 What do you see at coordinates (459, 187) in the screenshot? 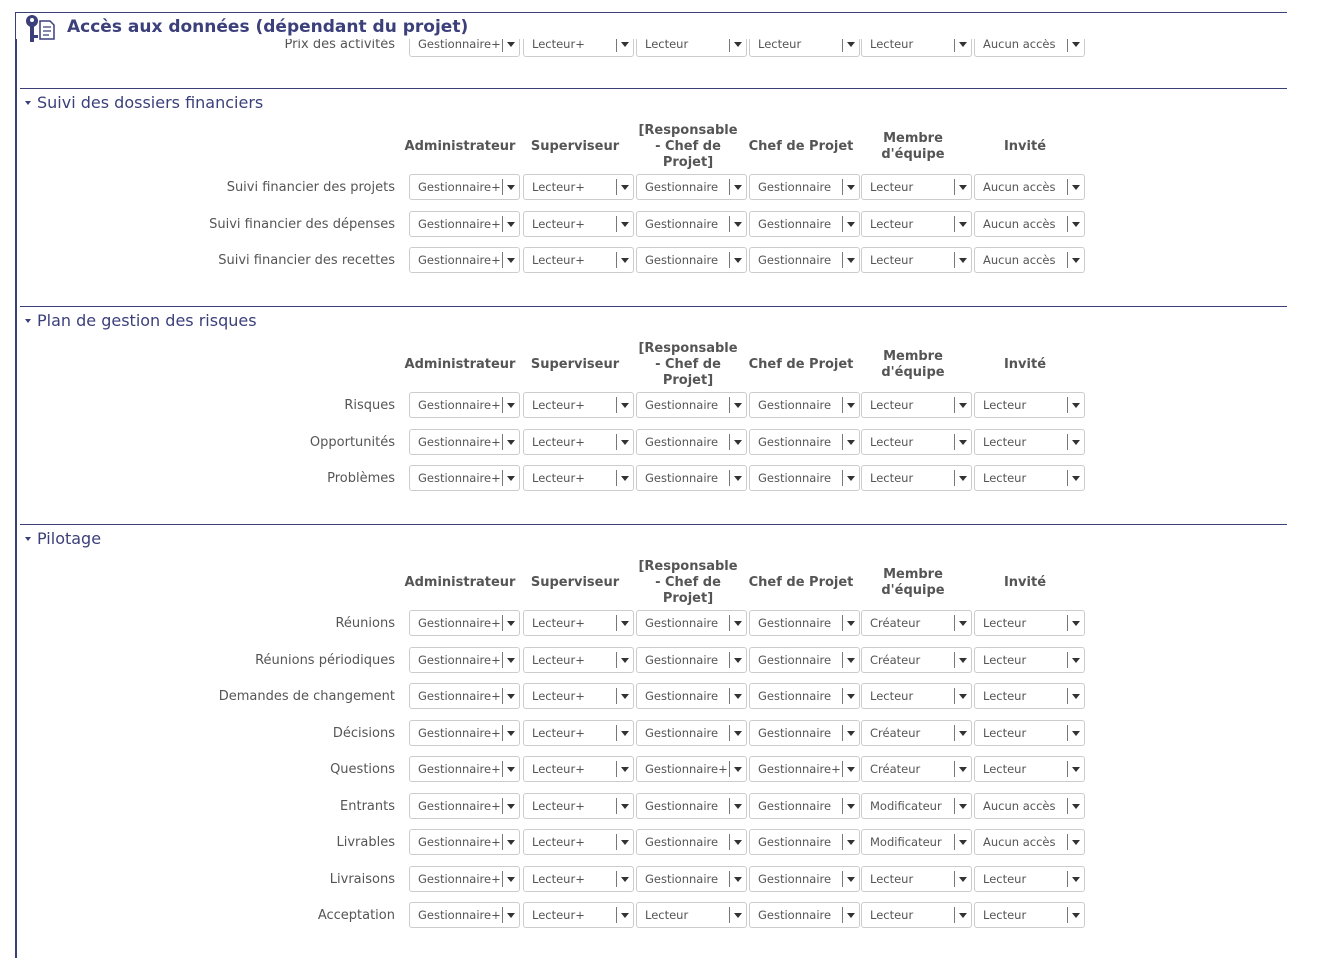
I see `select-value: Gestionnaire+` at bounding box center [459, 187].